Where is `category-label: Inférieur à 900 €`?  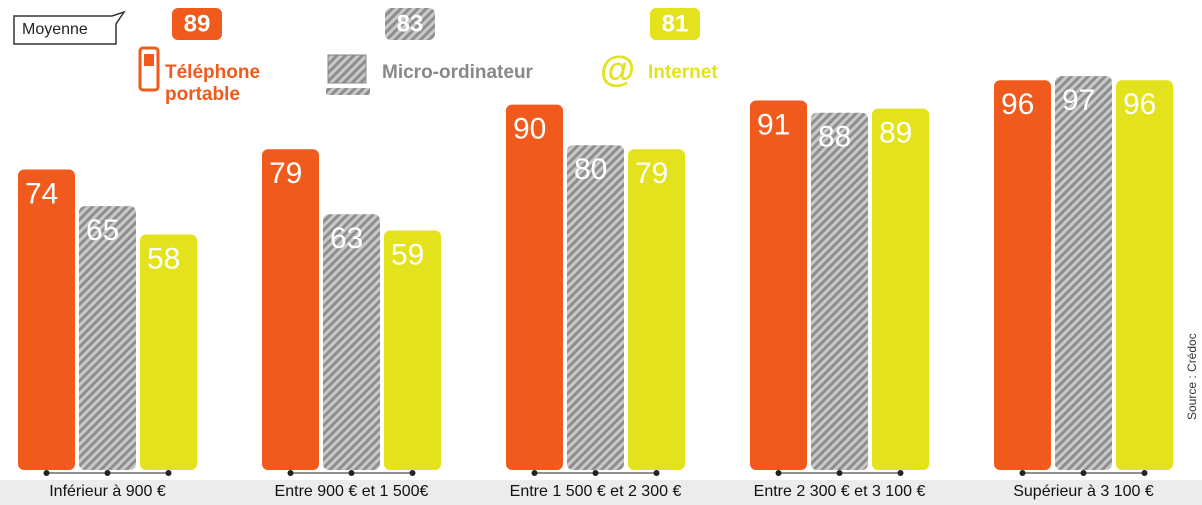 category-label: Inférieur à 900 € is located at coordinates (107, 491).